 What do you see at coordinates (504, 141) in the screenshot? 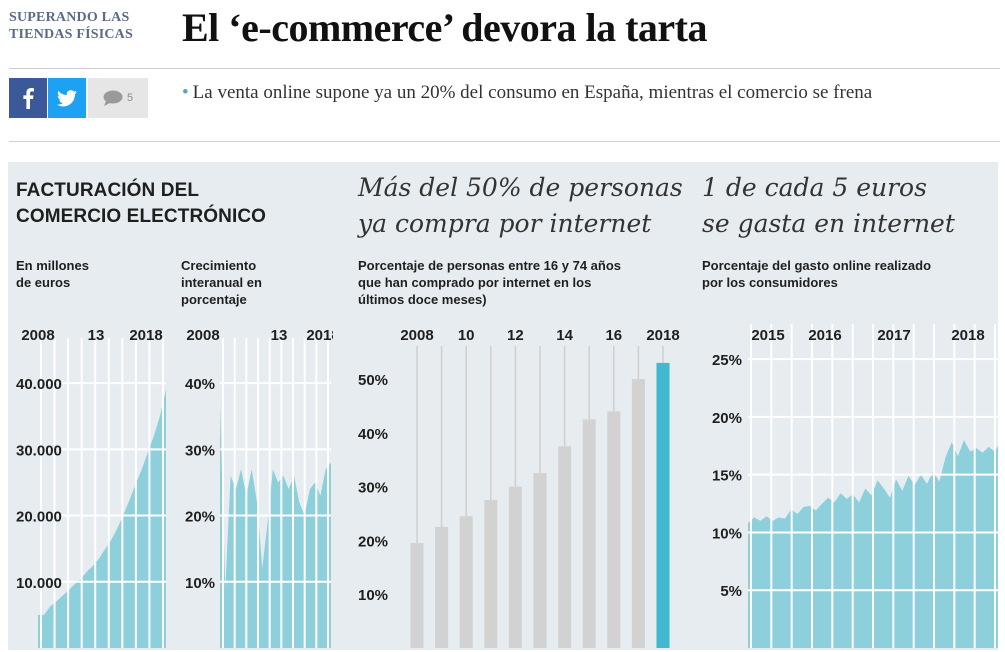
I see `divider-bottom` at bounding box center [504, 141].